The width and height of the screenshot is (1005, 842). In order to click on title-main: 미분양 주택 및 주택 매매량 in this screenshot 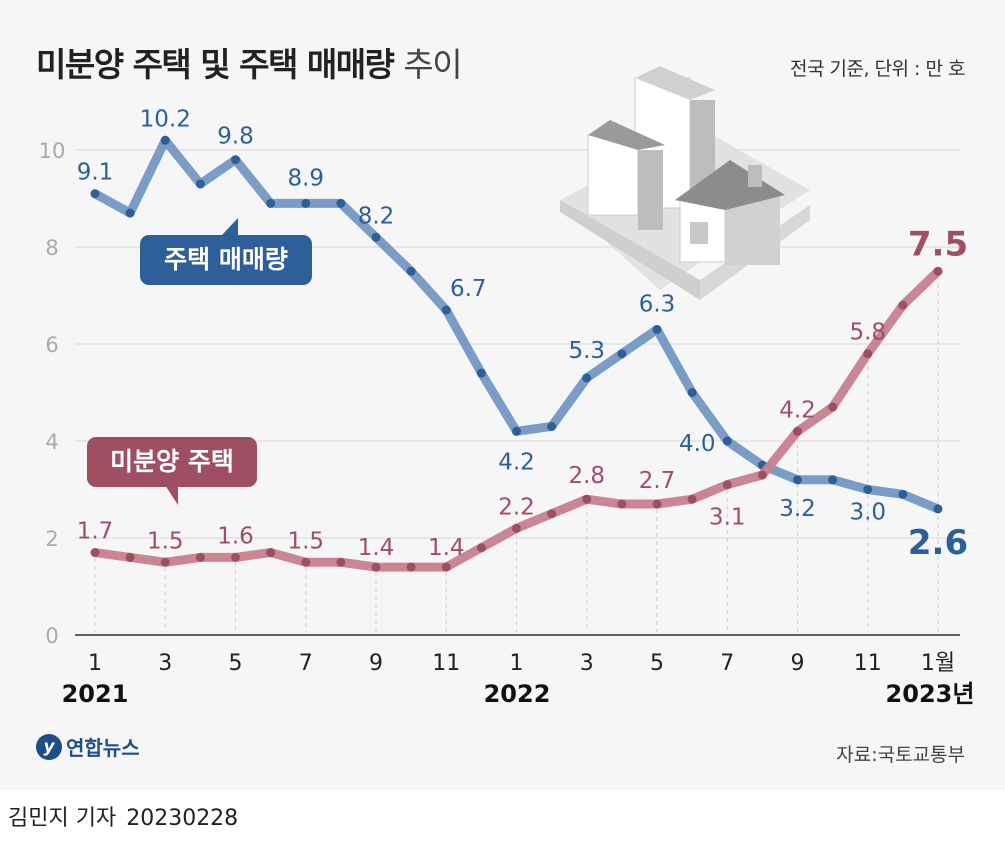, I will do `click(215, 64)`.